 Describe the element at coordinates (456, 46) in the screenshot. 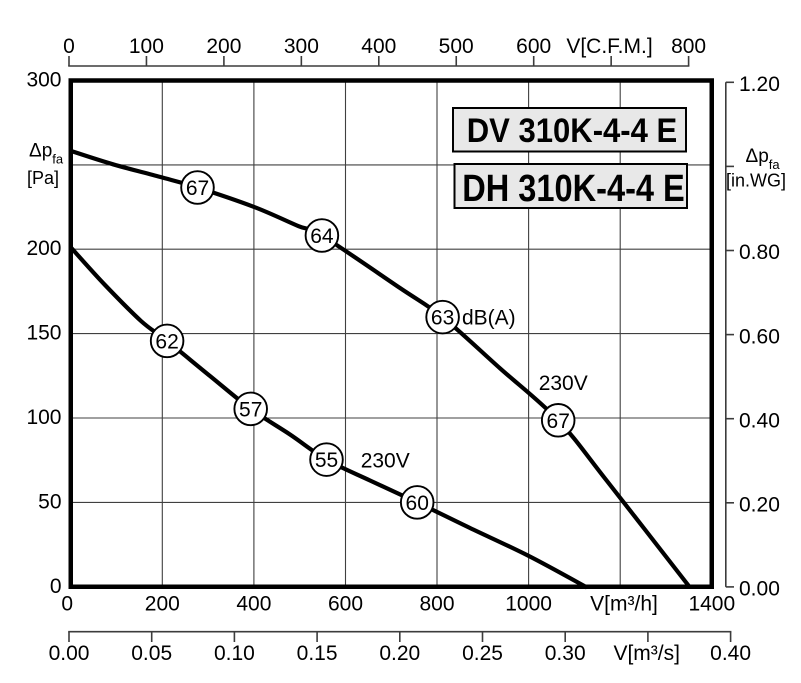

I see `svg-text: 500` at that location.